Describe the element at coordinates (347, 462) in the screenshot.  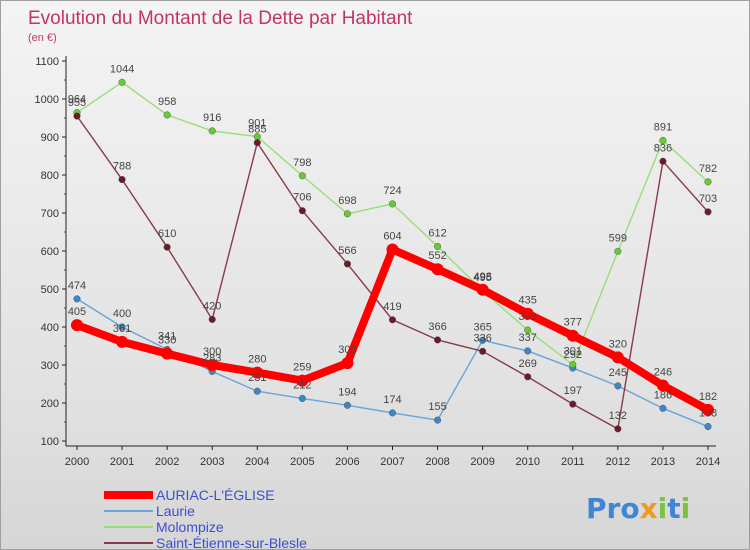
I see `x-tick-label: 2006` at that location.